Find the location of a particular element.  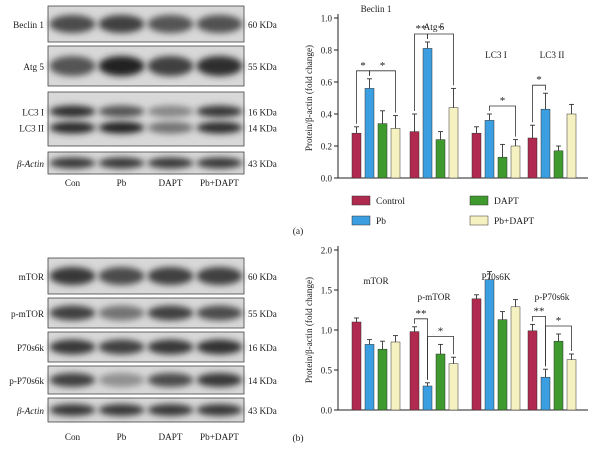

category-label: P70s6K is located at coordinates (495, 277).